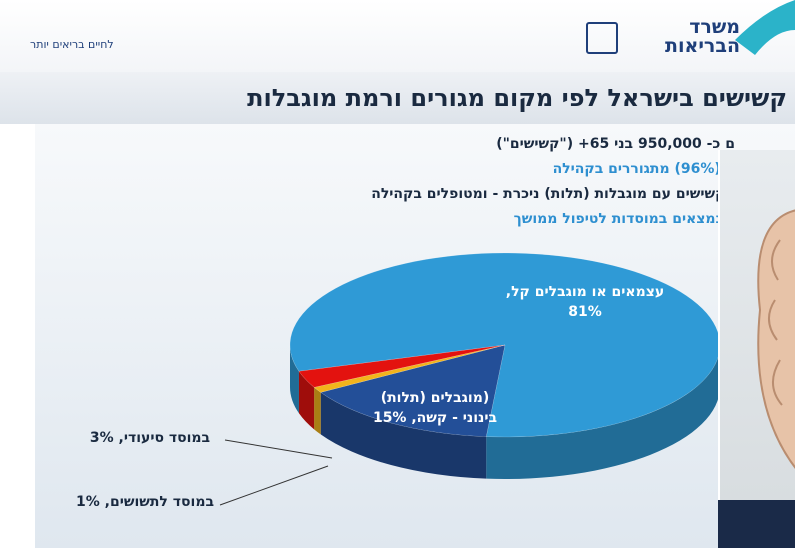 The image size is (795, 548). I want to click on logo-bird, so click(765, 27).